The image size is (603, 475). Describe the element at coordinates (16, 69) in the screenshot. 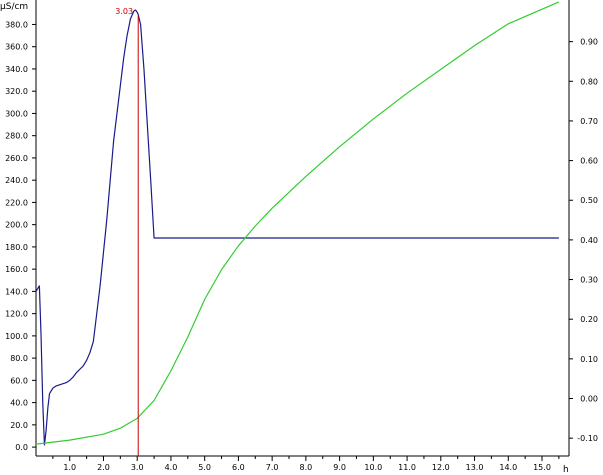

I see `left-tick-label: 340.0` at that location.